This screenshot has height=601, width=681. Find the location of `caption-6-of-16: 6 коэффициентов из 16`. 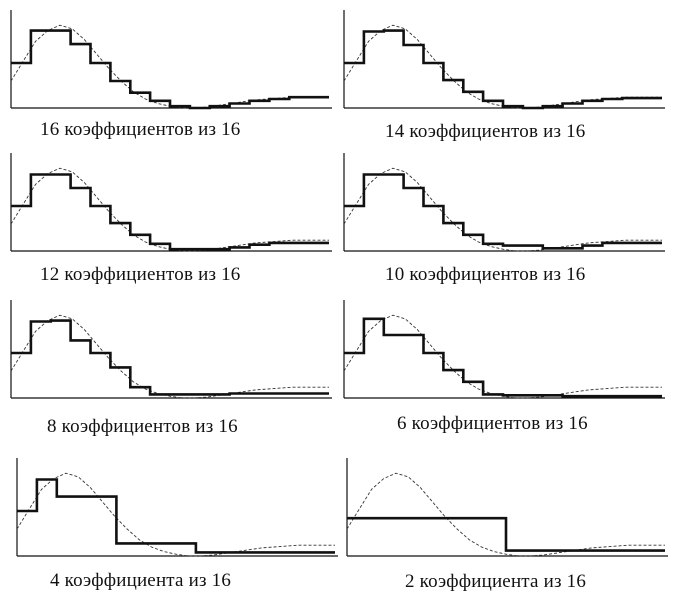

caption-6-of-16: 6 коэффициентов из 16 is located at coordinates (492, 423).